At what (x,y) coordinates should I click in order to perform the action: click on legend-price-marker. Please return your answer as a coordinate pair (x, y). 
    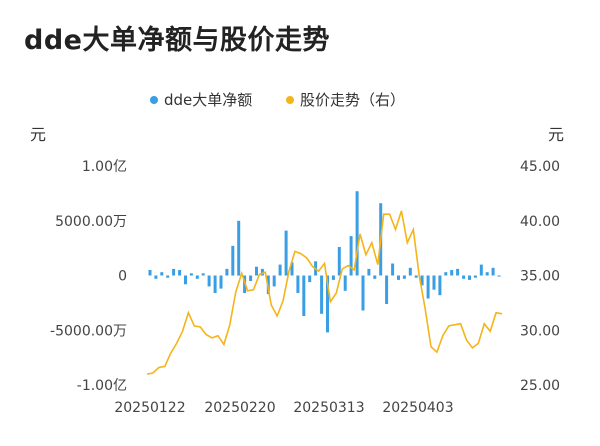
    Looking at the image, I should click on (290, 100).